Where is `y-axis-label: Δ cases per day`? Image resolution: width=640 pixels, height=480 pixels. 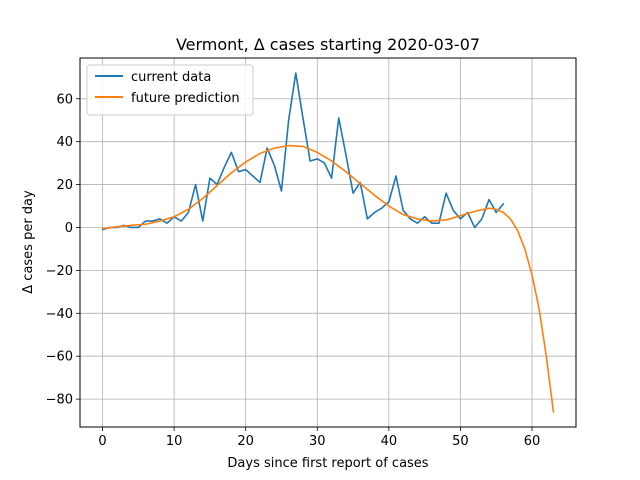 y-axis-label: Δ cases per day is located at coordinates (28, 242).